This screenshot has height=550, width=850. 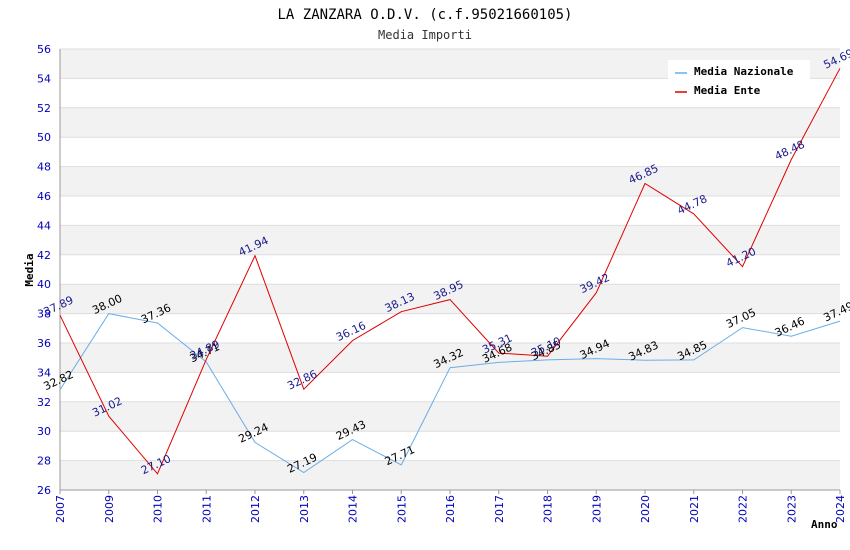 I want to click on y-tick-label: 54, so click(x=44, y=78).